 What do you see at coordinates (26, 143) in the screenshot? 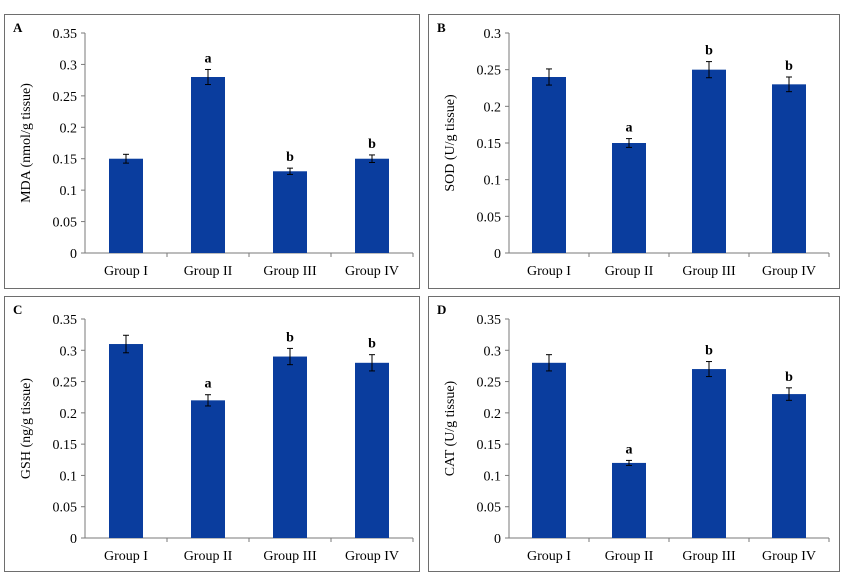
I see `y-axis-label-a: MDA (nmol/g tissue)` at bounding box center [26, 143].